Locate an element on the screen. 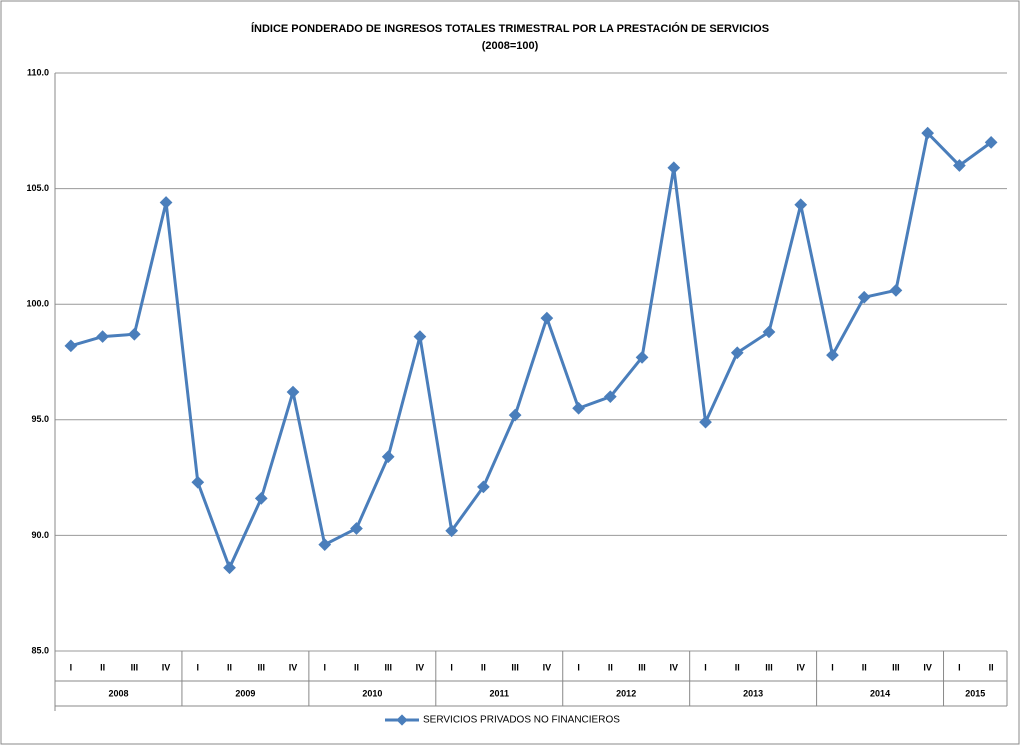 The width and height of the screenshot is (1021, 746). y-tick-label: 90.0 is located at coordinates (40, 535).